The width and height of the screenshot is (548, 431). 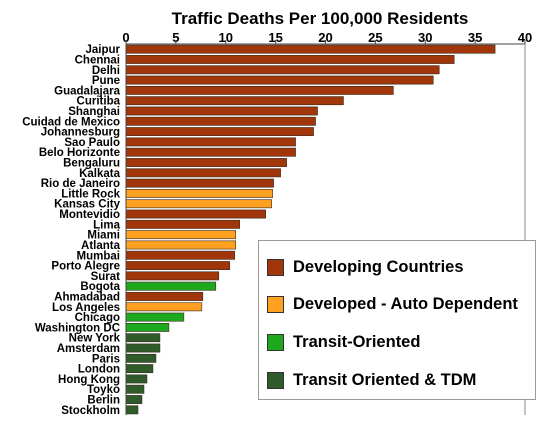 I want to click on x-tick-label: 10, so click(x=226, y=37).